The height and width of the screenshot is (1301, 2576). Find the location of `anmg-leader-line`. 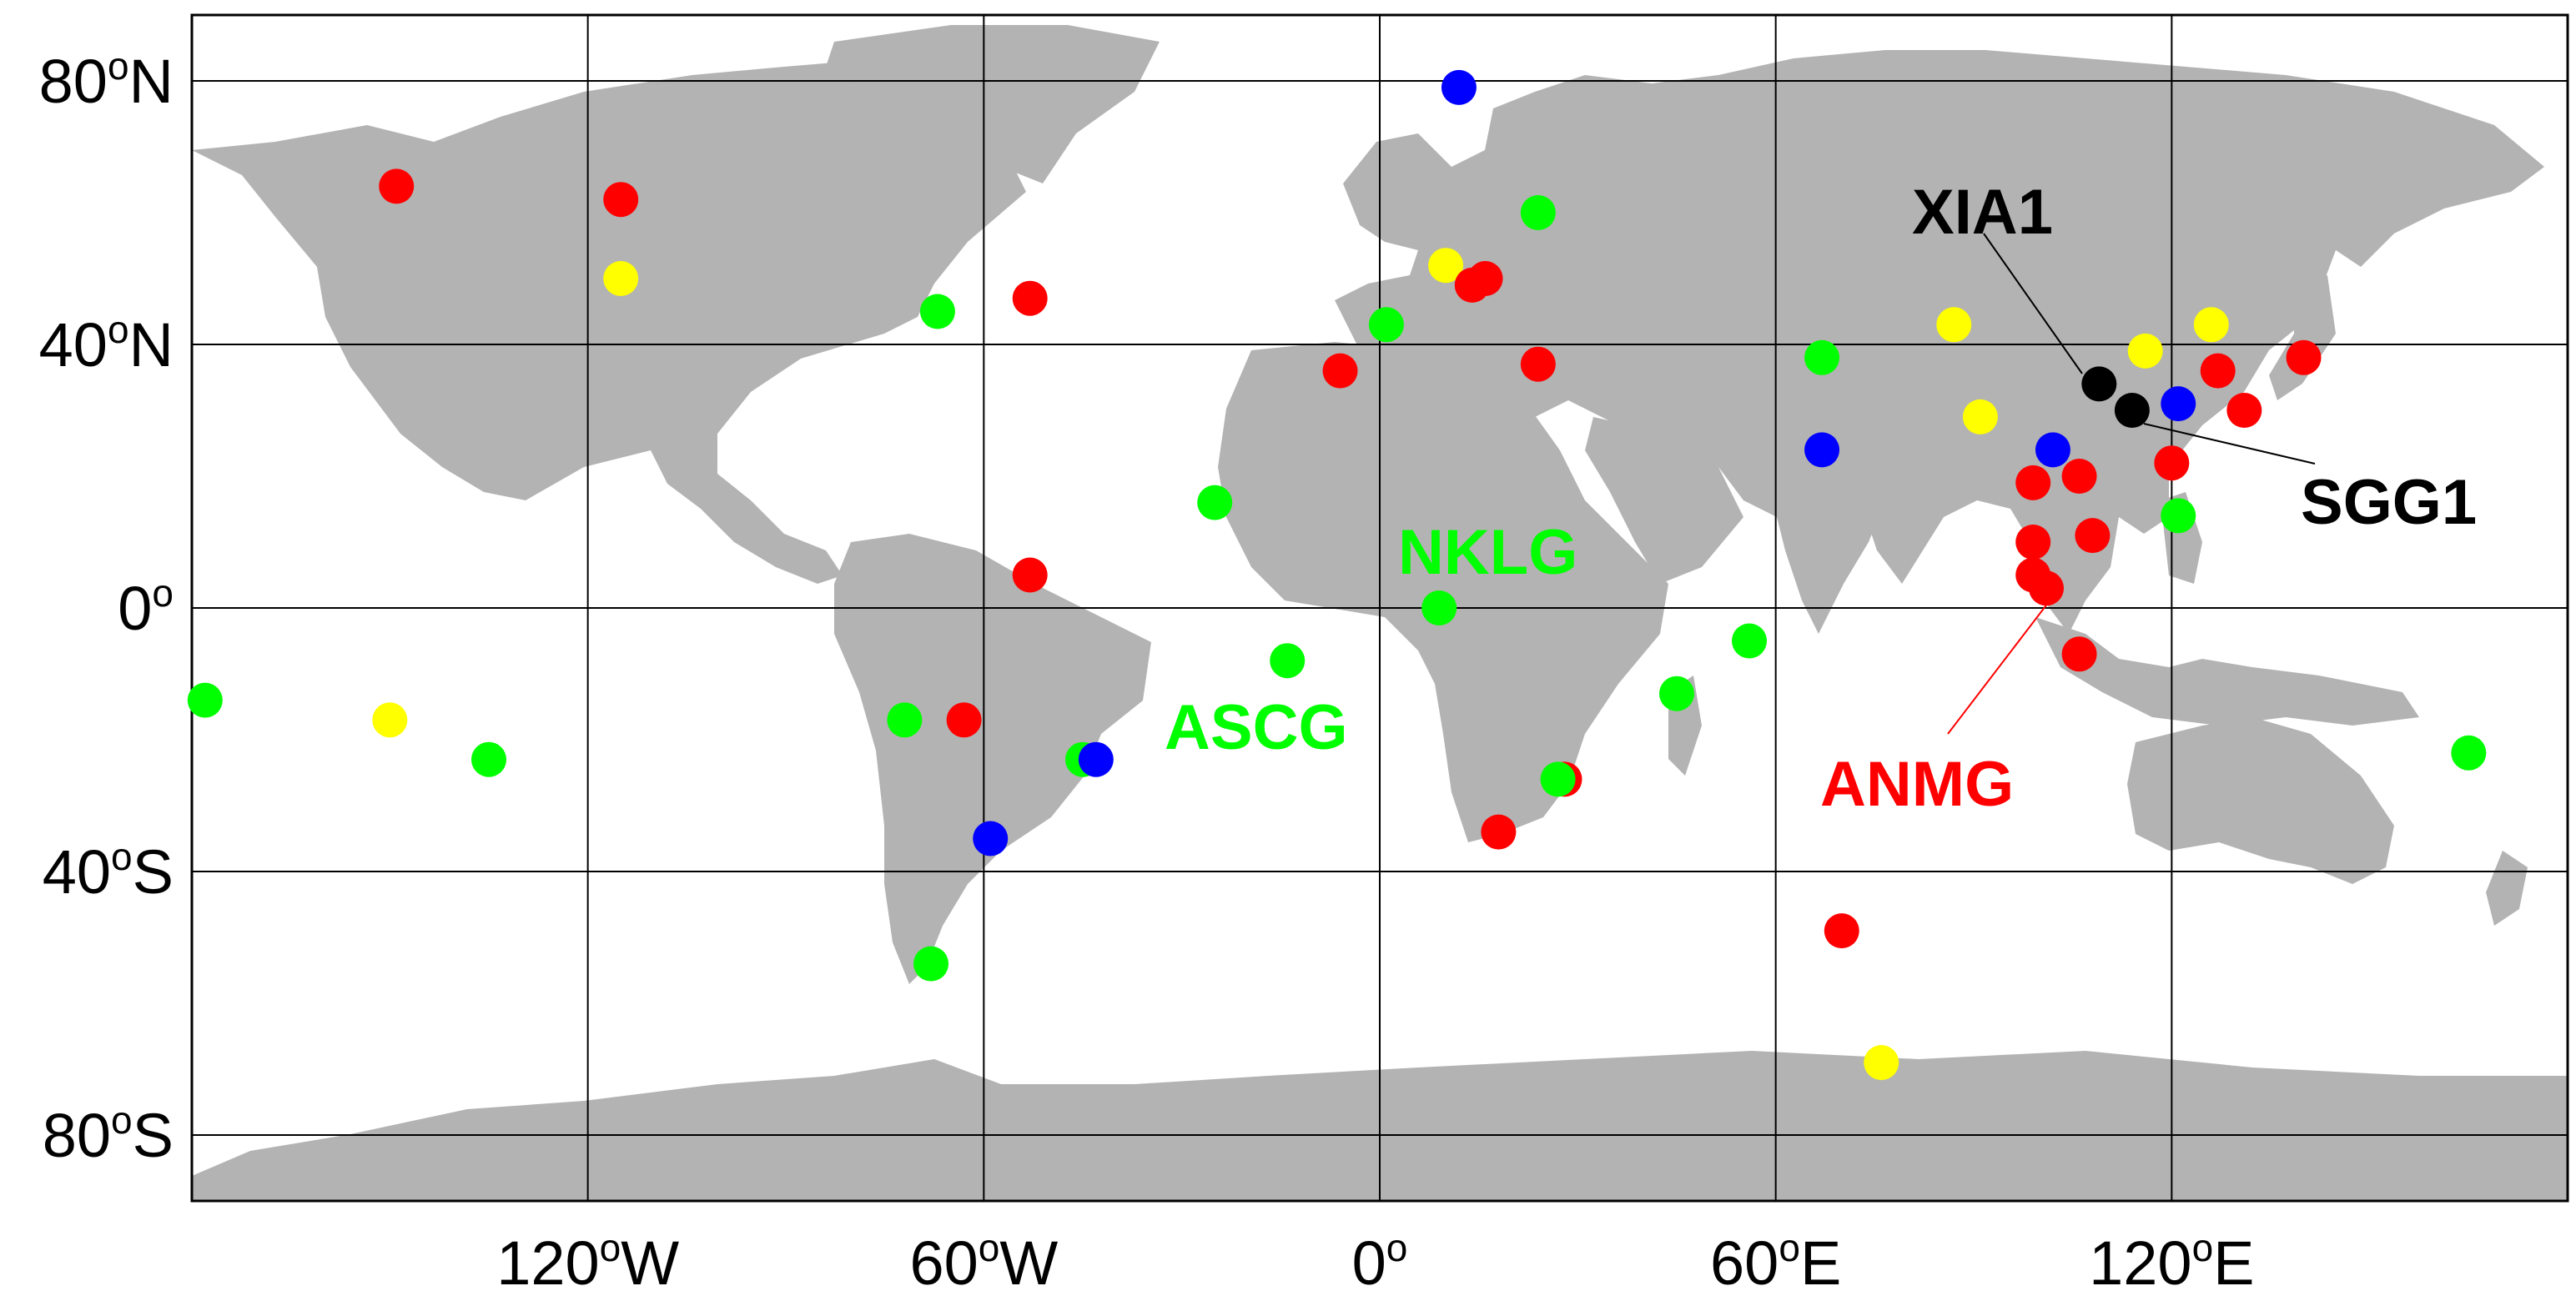

anmg-leader-line is located at coordinates (2003, 661).